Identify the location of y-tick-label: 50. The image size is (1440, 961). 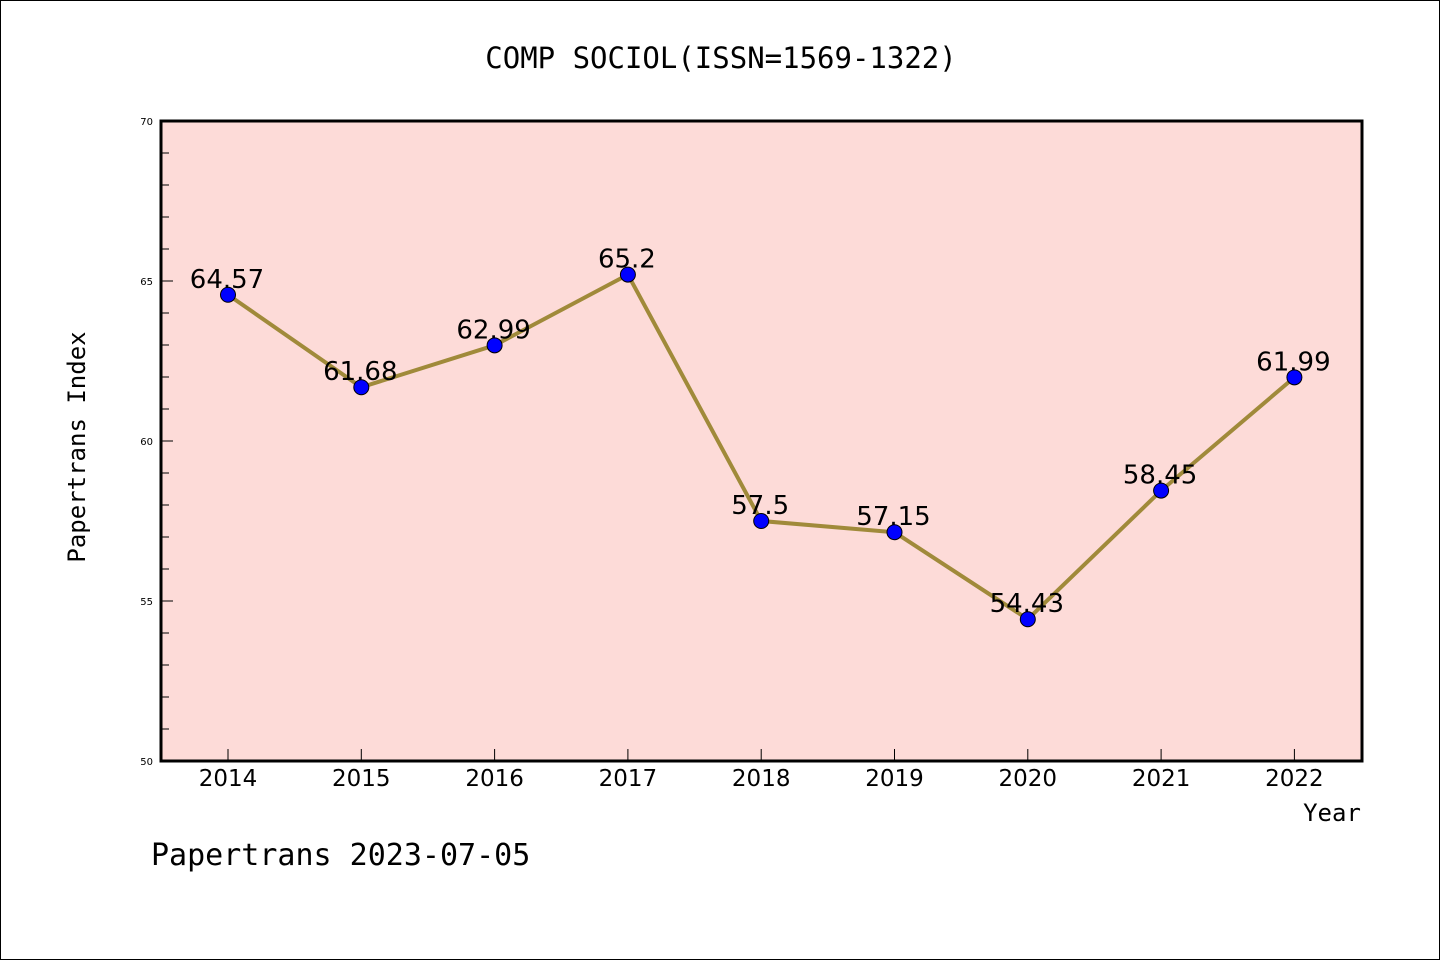
(146, 762).